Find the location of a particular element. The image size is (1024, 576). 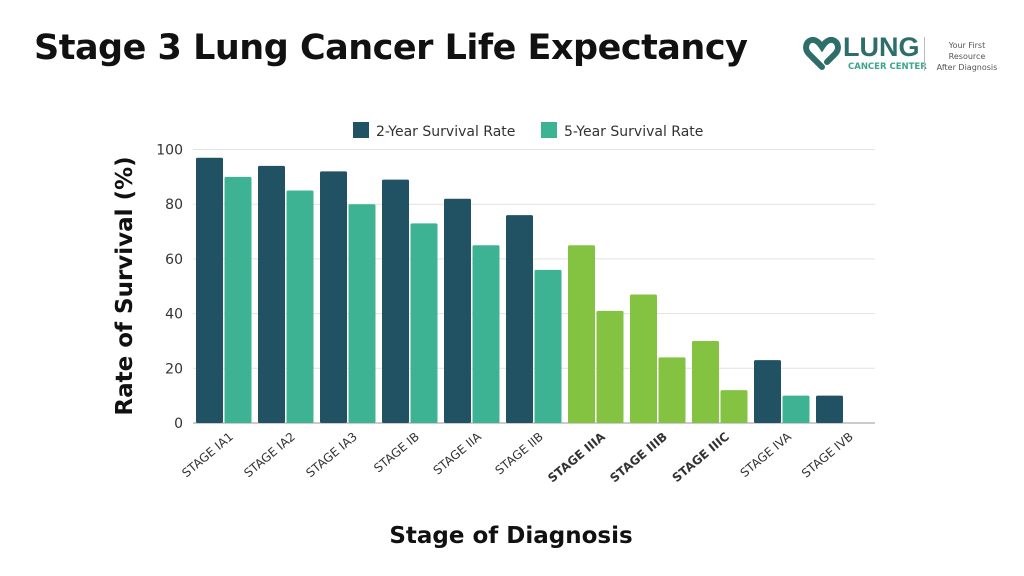

logo-tagline: Your First Resource After Diagnosis is located at coordinates (967, 56).